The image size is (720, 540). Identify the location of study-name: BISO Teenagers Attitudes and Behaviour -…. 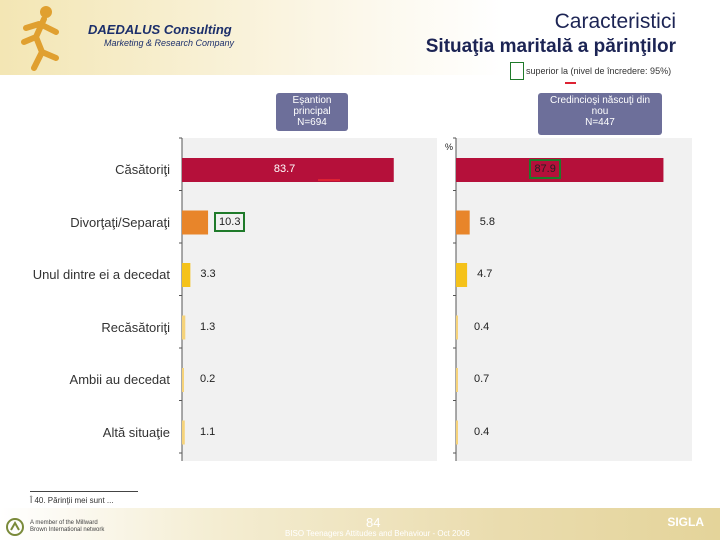
(377, 533).